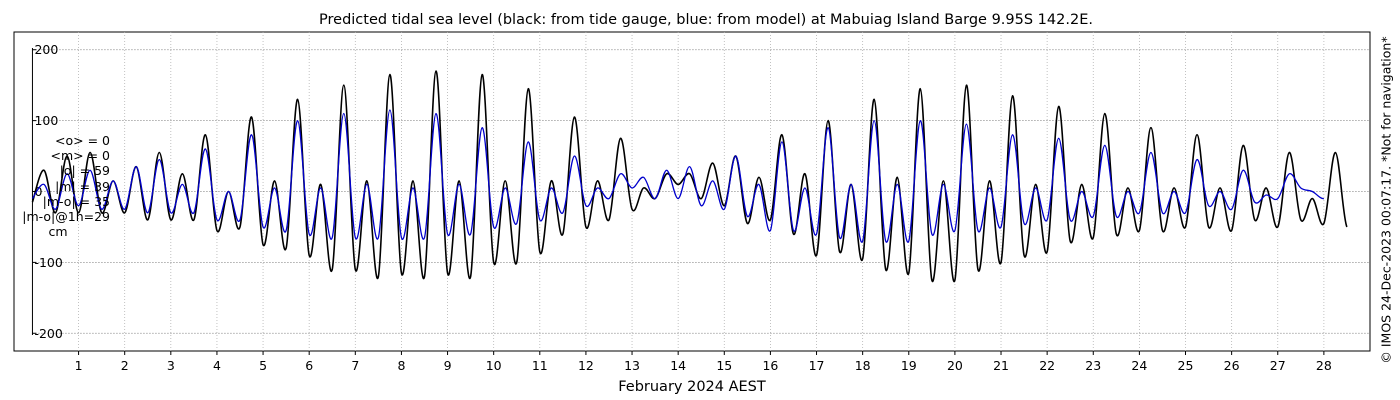  Describe the element at coordinates (909, 365) in the screenshot. I see `x-tick-label: 19` at that location.